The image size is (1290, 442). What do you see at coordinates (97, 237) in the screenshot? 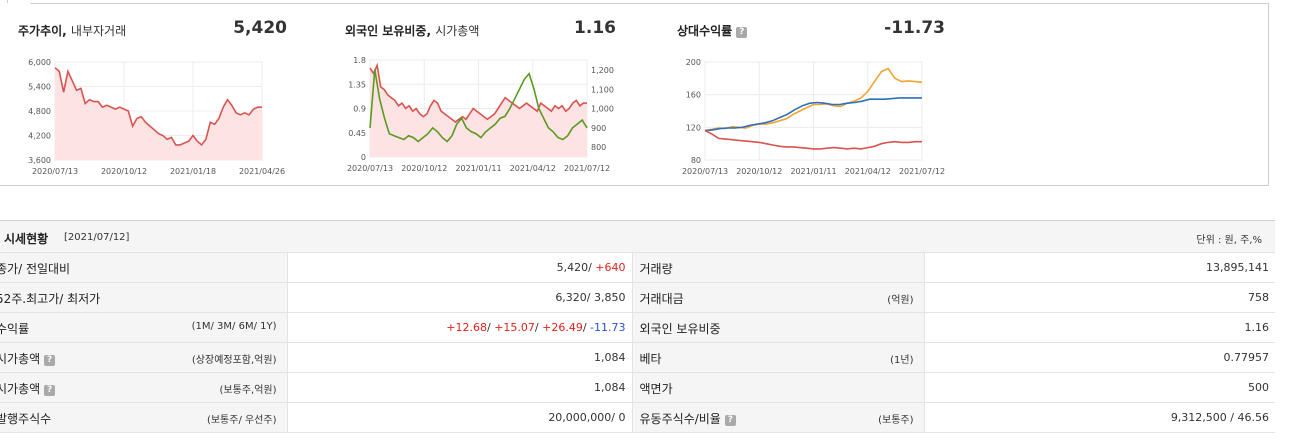
I see `section-date: [2021/07/12]` at bounding box center [97, 237].